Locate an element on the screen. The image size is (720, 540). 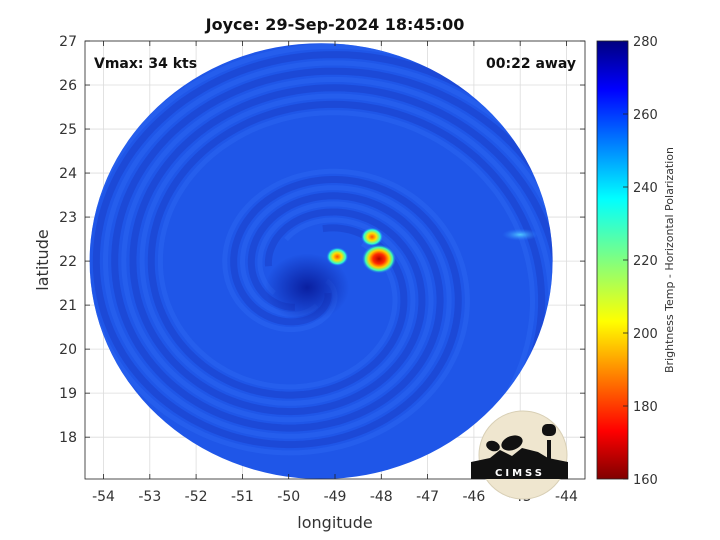
cimss-logo: CIMSS is located at coordinates (519, 455).